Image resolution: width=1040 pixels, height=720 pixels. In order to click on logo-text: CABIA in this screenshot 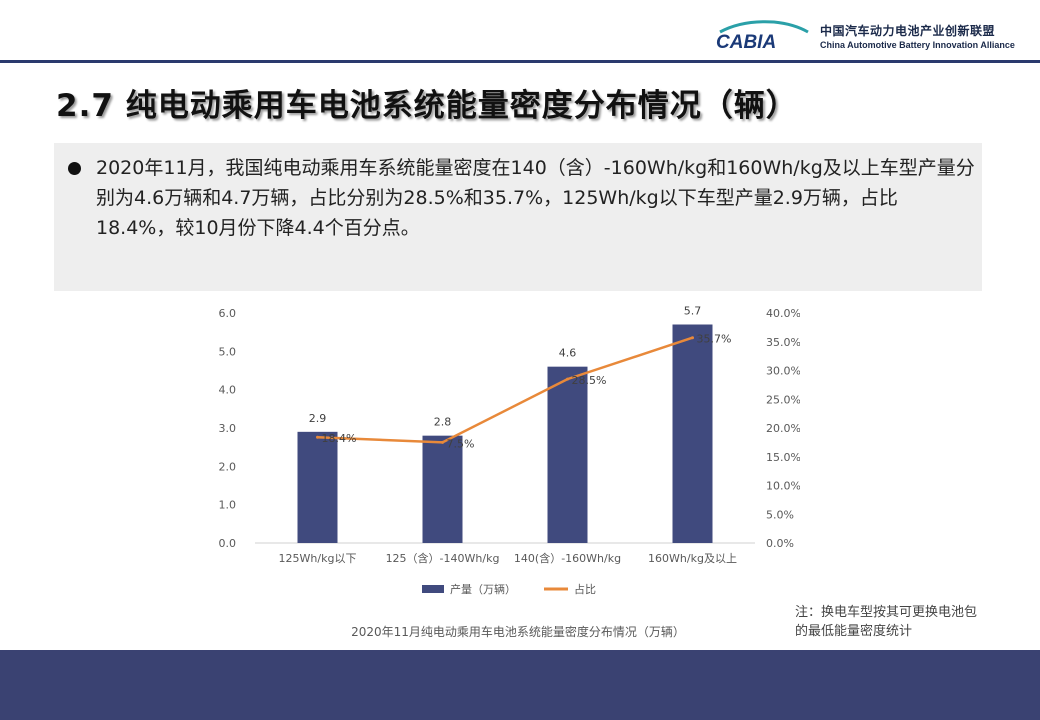, I will do `click(746, 42)`.